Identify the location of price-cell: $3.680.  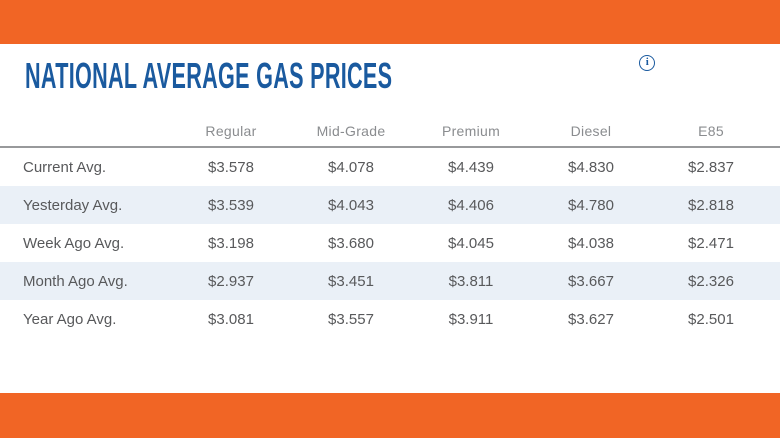
(351, 243).